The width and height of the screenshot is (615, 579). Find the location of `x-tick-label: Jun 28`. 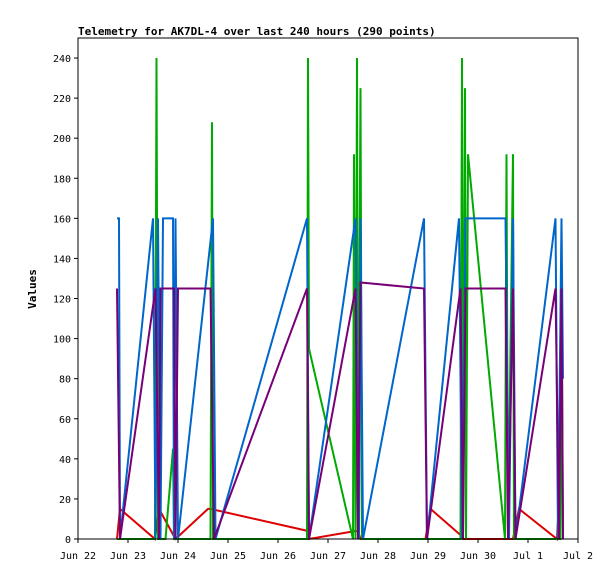

x-tick-label: Jun 28 is located at coordinates (378, 556).